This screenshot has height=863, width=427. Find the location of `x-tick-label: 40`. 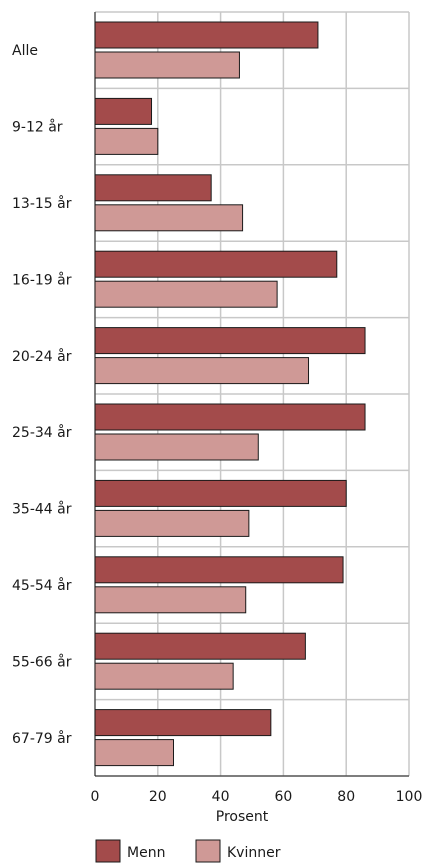

x-tick-label: 40 is located at coordinates (221, 797).